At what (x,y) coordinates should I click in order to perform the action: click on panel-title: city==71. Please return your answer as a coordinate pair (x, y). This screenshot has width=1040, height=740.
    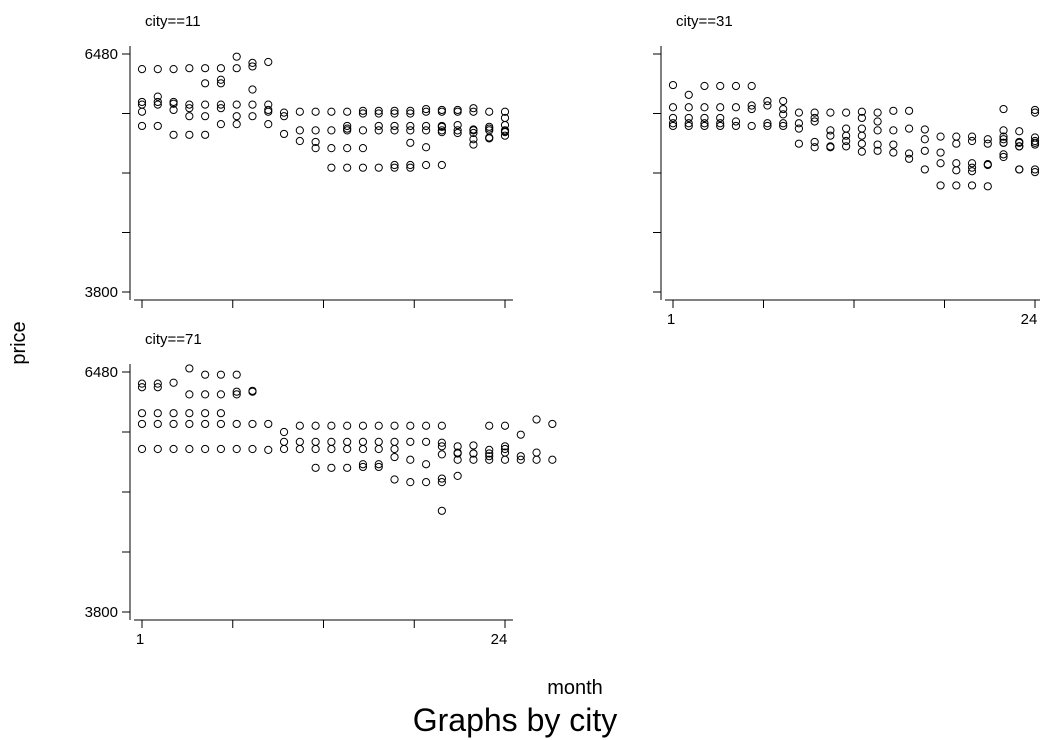
    Looking at the image, I should click on (173, 339).